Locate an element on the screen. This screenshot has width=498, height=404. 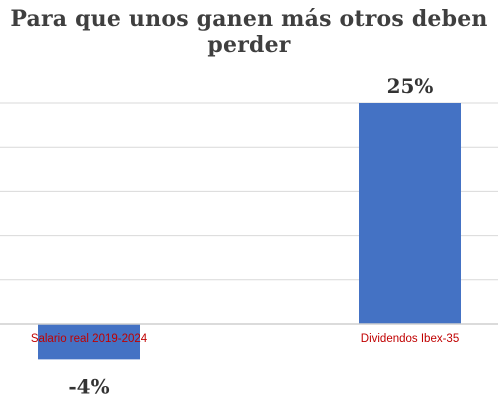
category-label: Salario real 2019-2024 is located at coordinates (89, 339).